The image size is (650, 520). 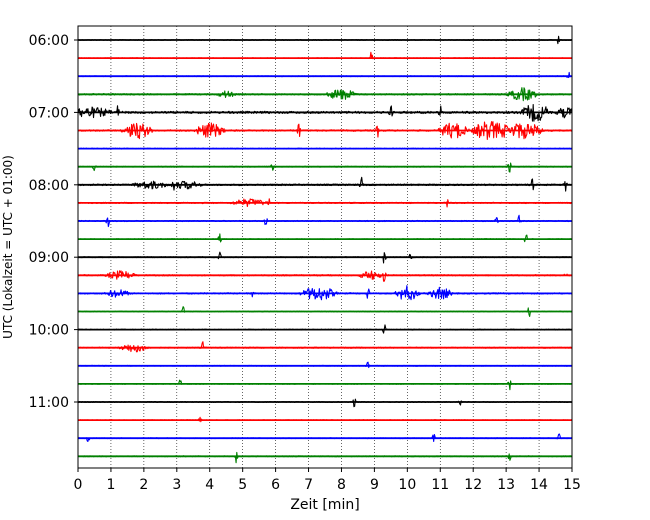 What do you see at coordinates (275, 485) in the screenshot?
I see `x-tick-label-6: 6` at bounding box center [275, 485].